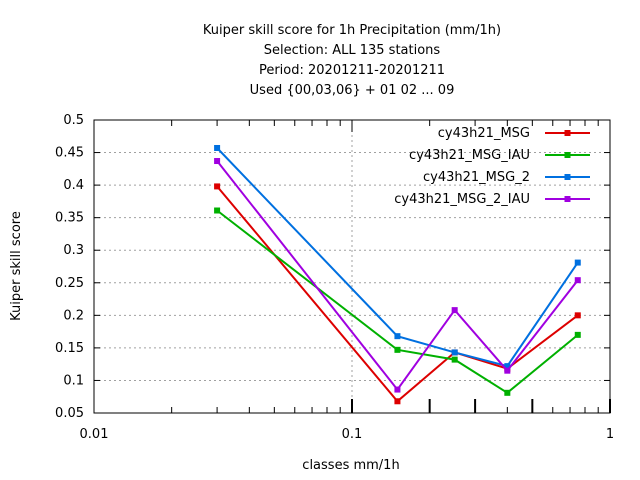  I want to click on y-tick-label: 0.4, so click(73, 185).